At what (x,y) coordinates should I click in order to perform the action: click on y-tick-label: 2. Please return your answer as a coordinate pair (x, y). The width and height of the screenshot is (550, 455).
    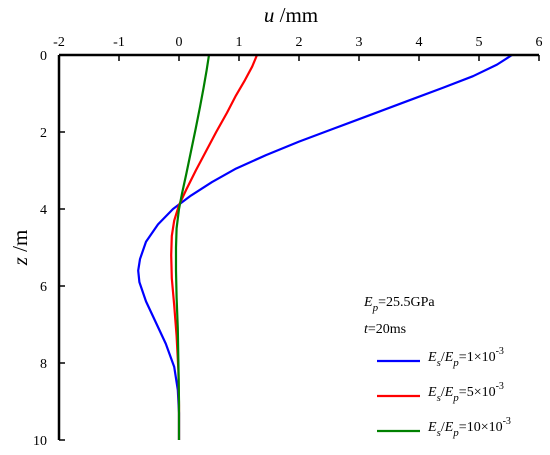
    Looking at the image, I should click on (43, 133).